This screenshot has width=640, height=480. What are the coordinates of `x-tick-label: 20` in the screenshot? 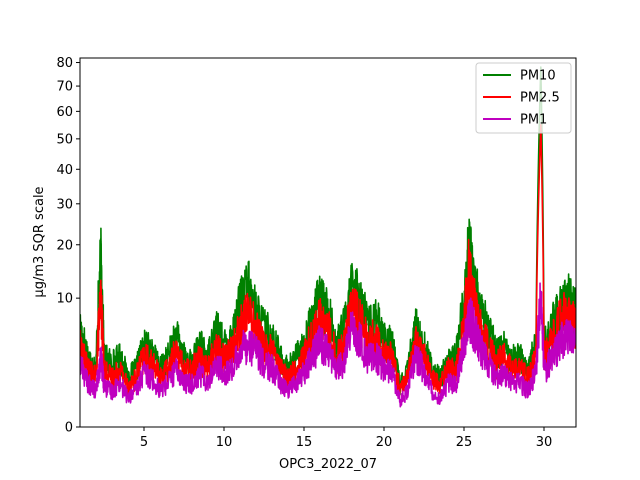 It's located at (384, 442).